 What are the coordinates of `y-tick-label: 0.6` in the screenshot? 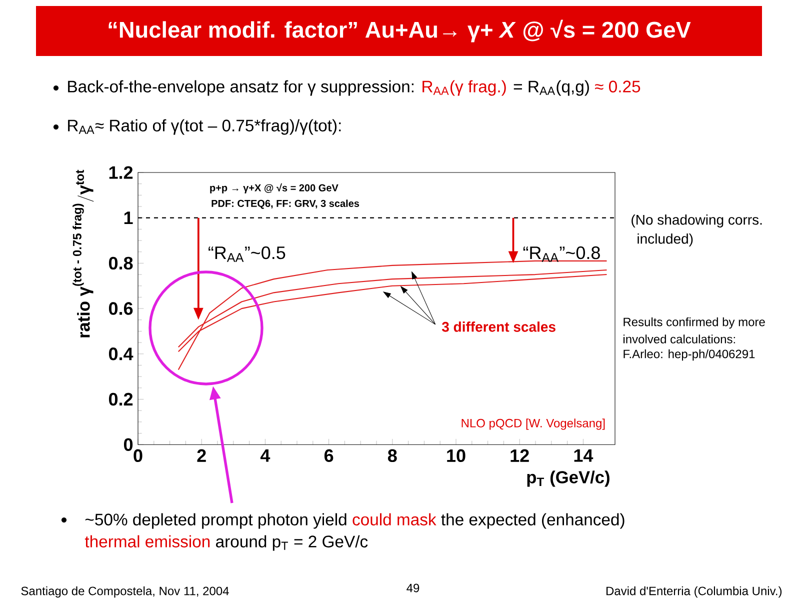 It's located at (120, 308).